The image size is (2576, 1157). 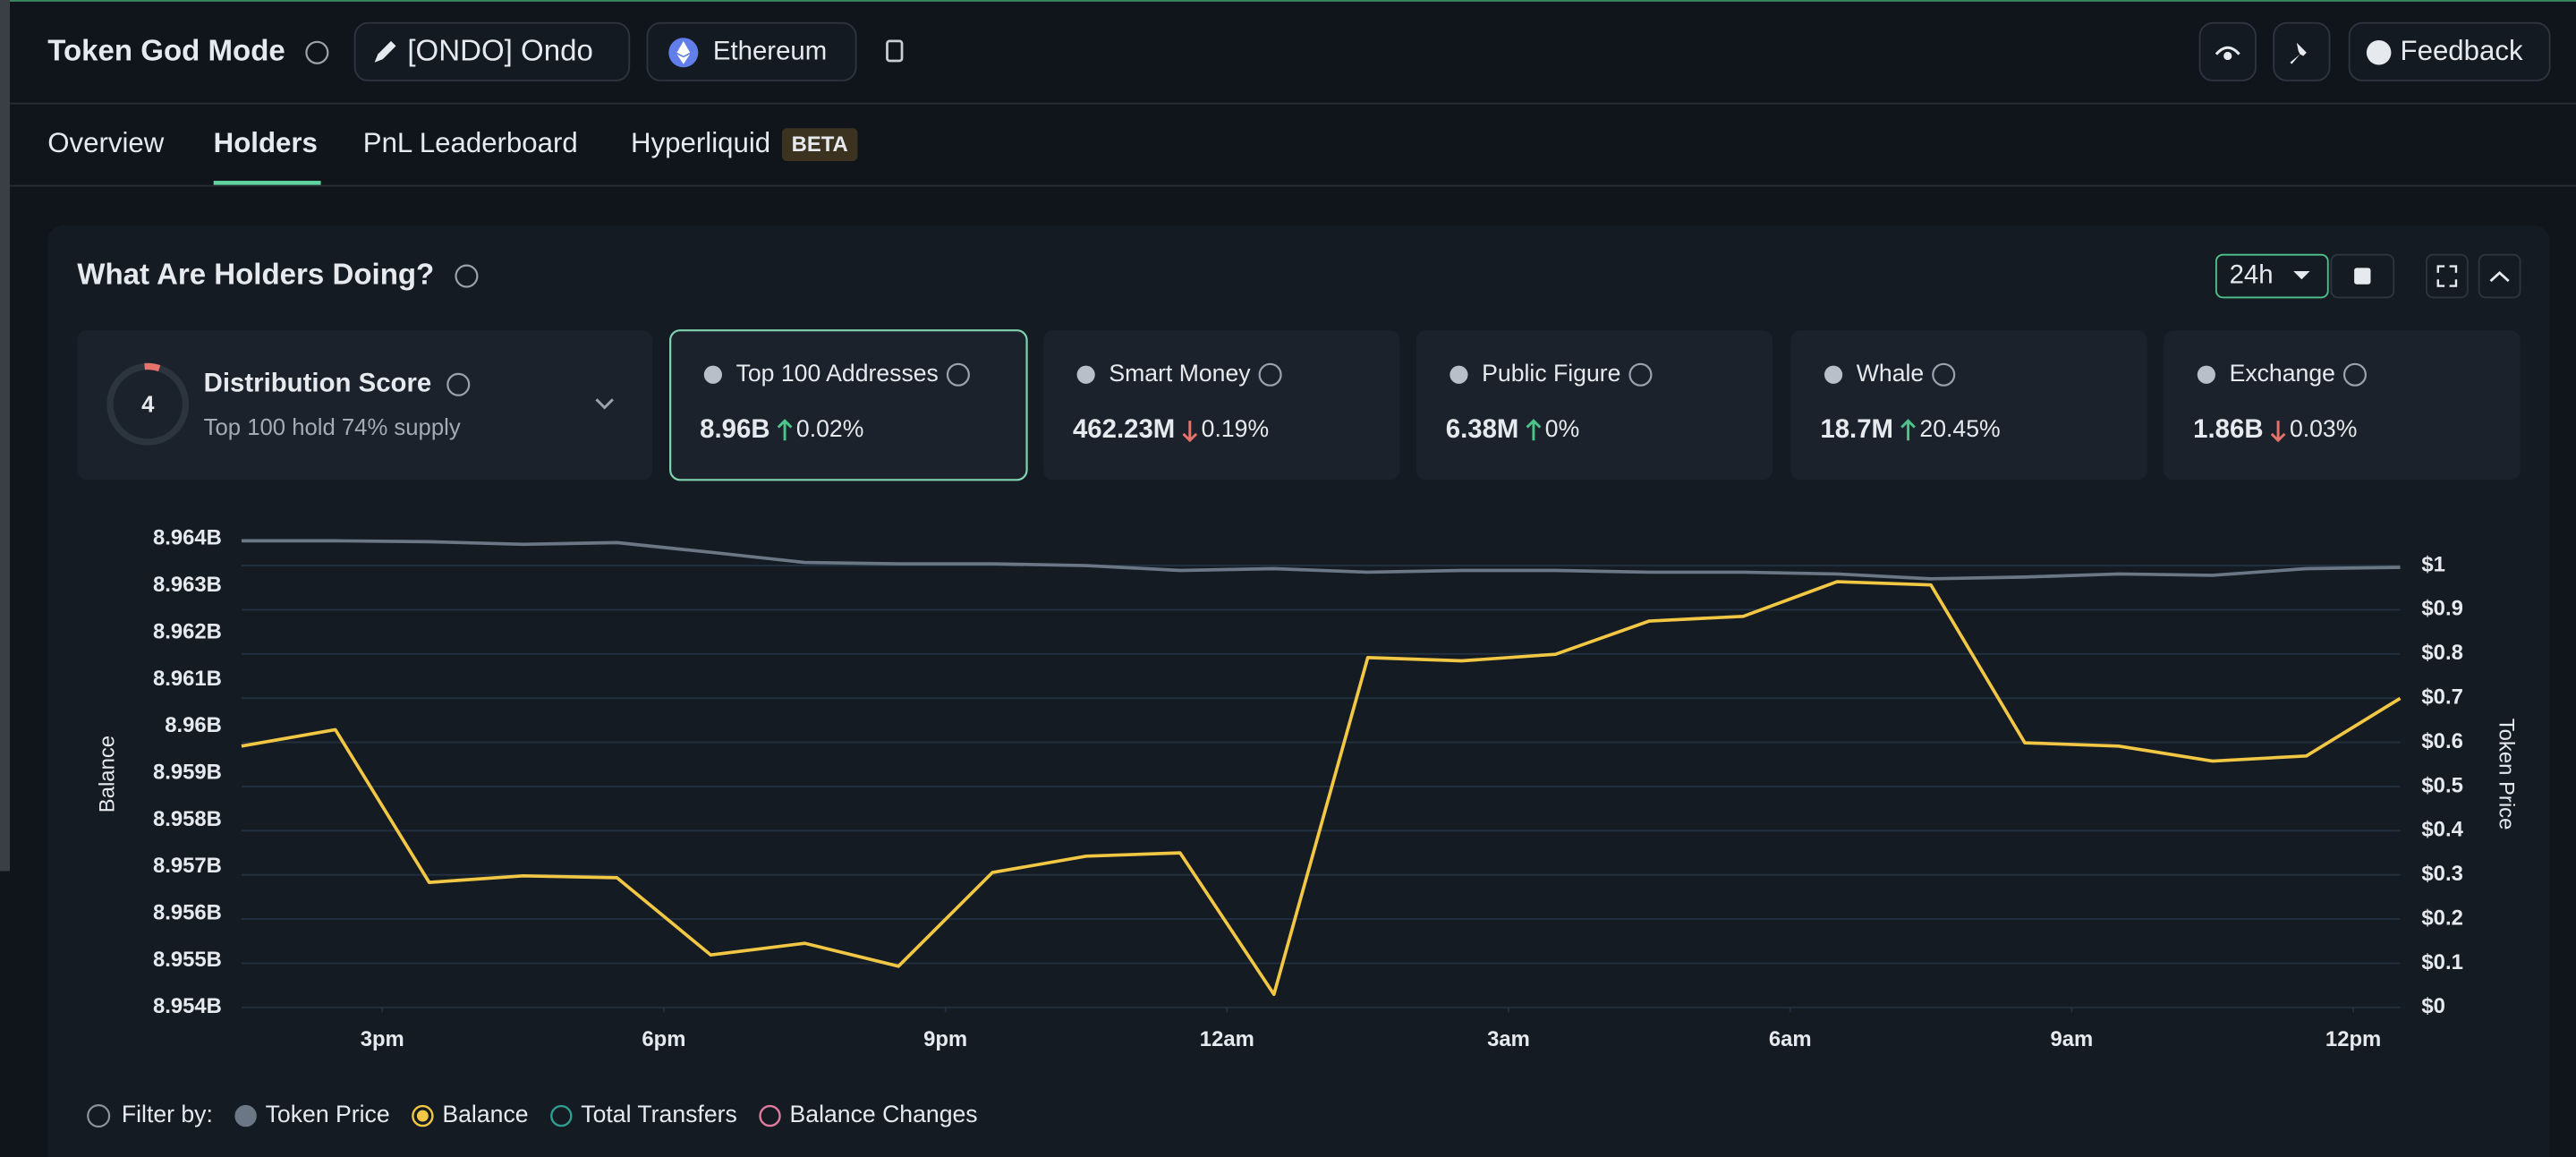 What do you see at coordinates (2447, 276) in the screenshot?
I see `fullscreen-button` at bounding box center [2447, 276].